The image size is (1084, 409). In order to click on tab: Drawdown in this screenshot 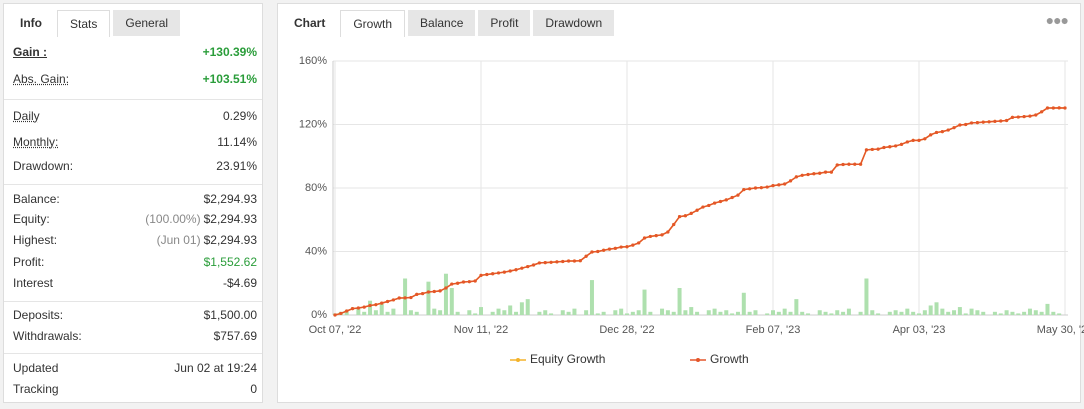, I will do `click(574, 23)`.